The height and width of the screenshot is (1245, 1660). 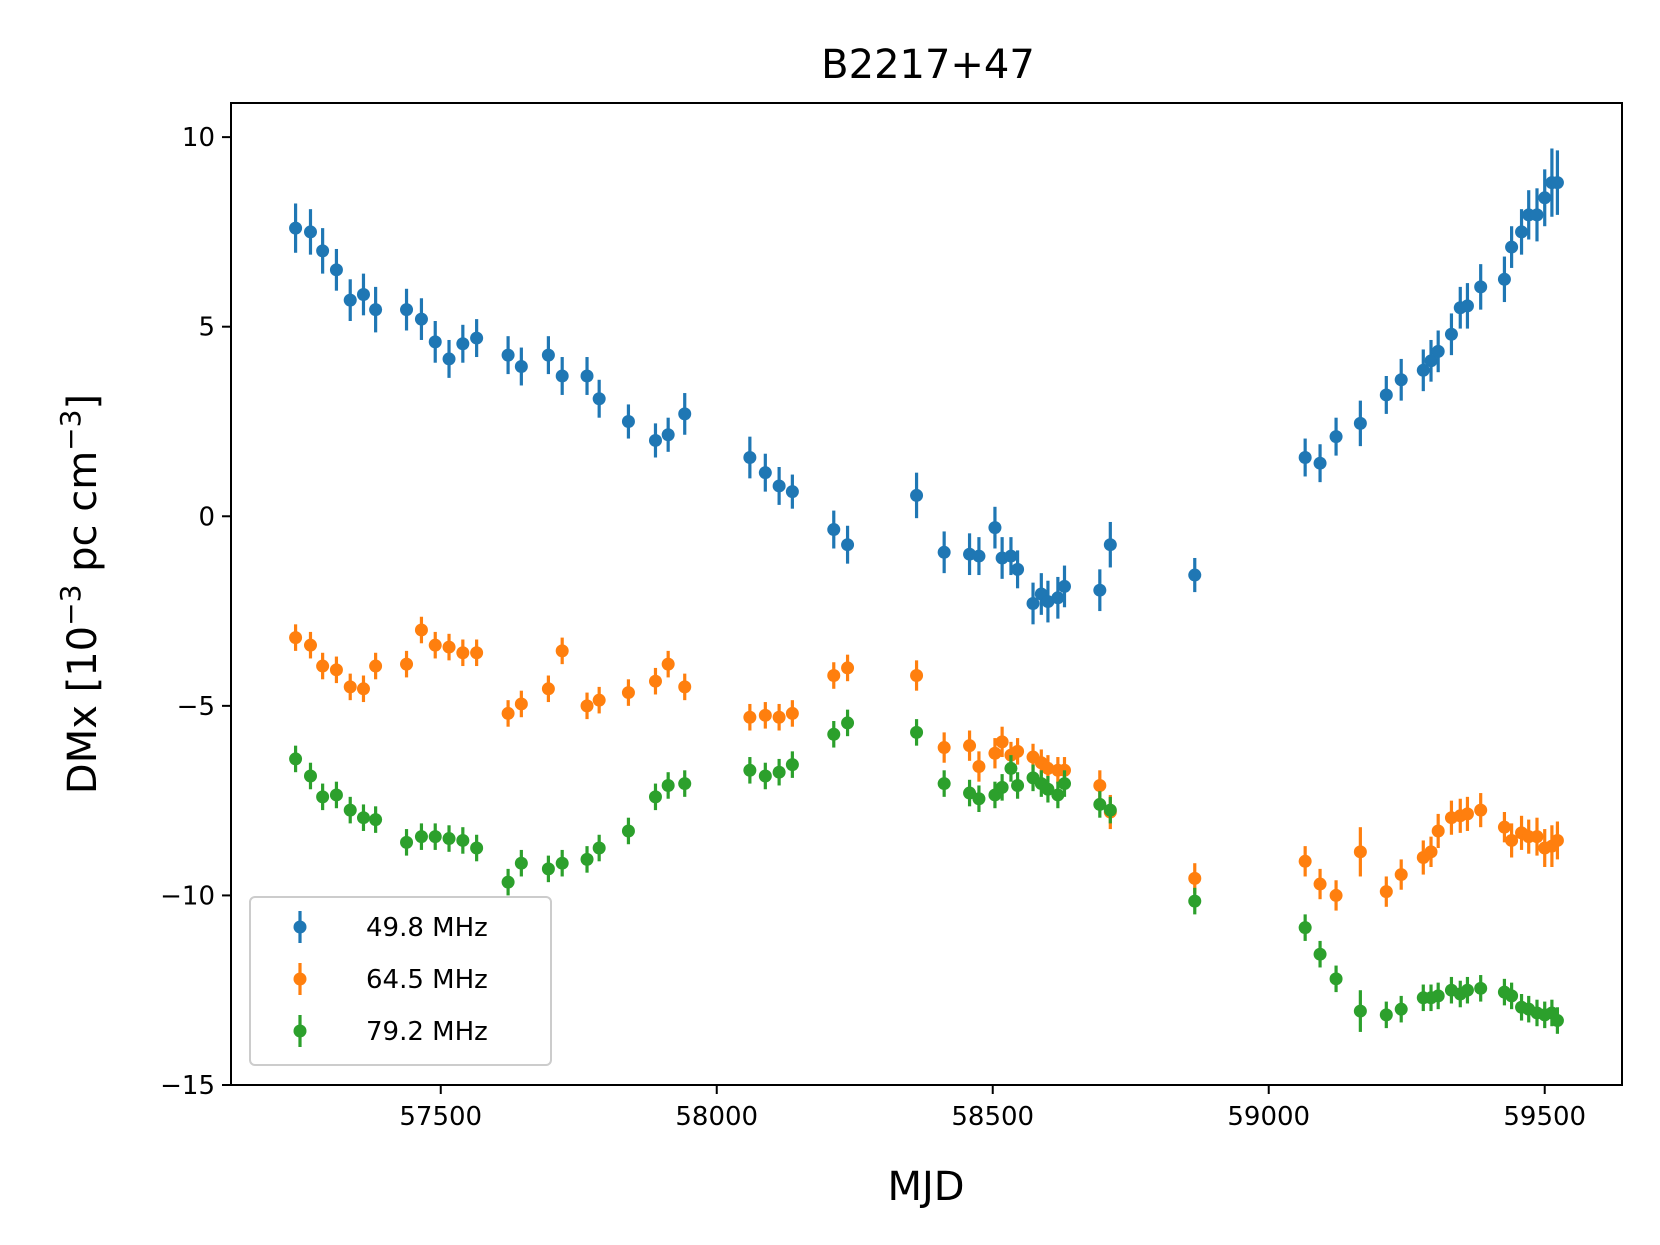 I want to click on y-tick-label: 5, so click(x=206, y=328).